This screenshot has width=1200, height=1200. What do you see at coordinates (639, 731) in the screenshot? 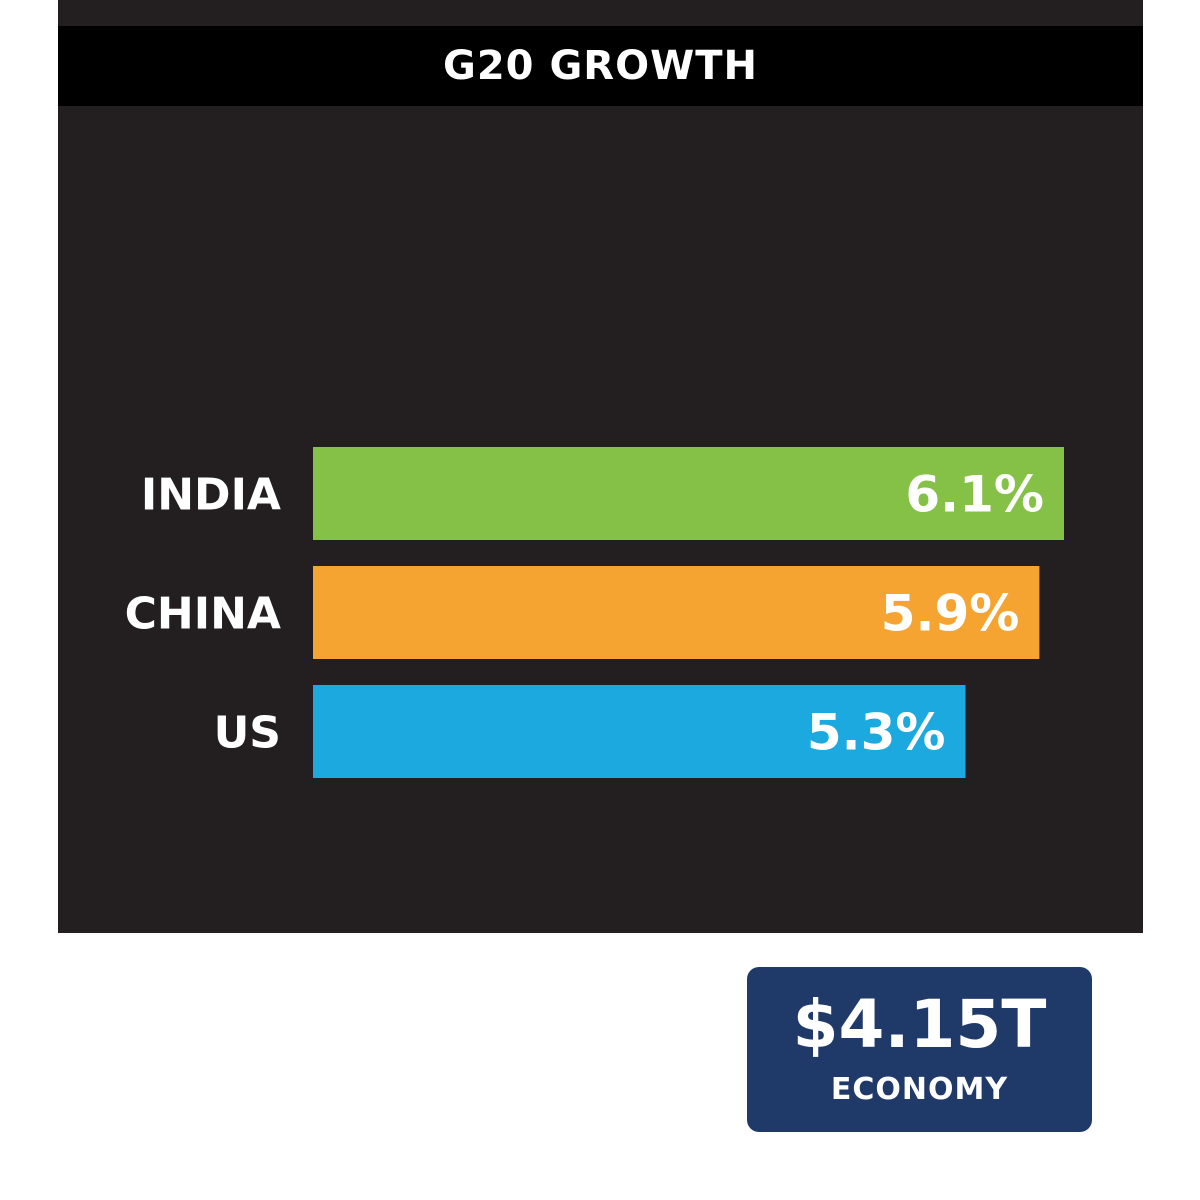
I see `bar-us` at bounding box center [639, 731].